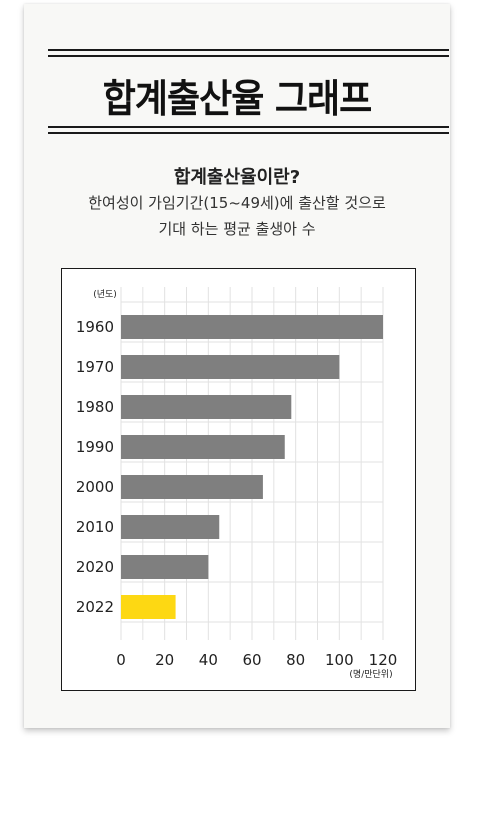  What do you see at coordinates (206, 407) in the screenshot?
I see `bar-1980` at bounding box center [206, 407].